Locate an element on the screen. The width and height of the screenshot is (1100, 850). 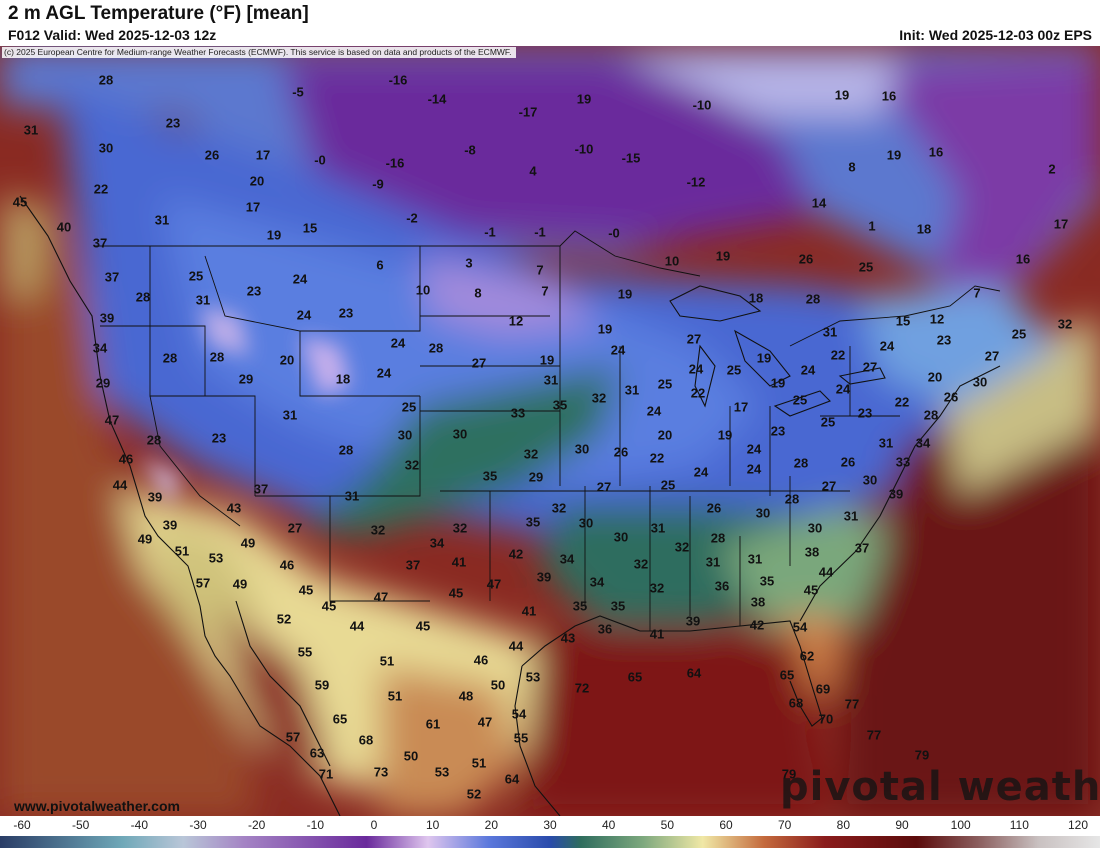
temperature-value: 12 is located at coordinates (516, 320).